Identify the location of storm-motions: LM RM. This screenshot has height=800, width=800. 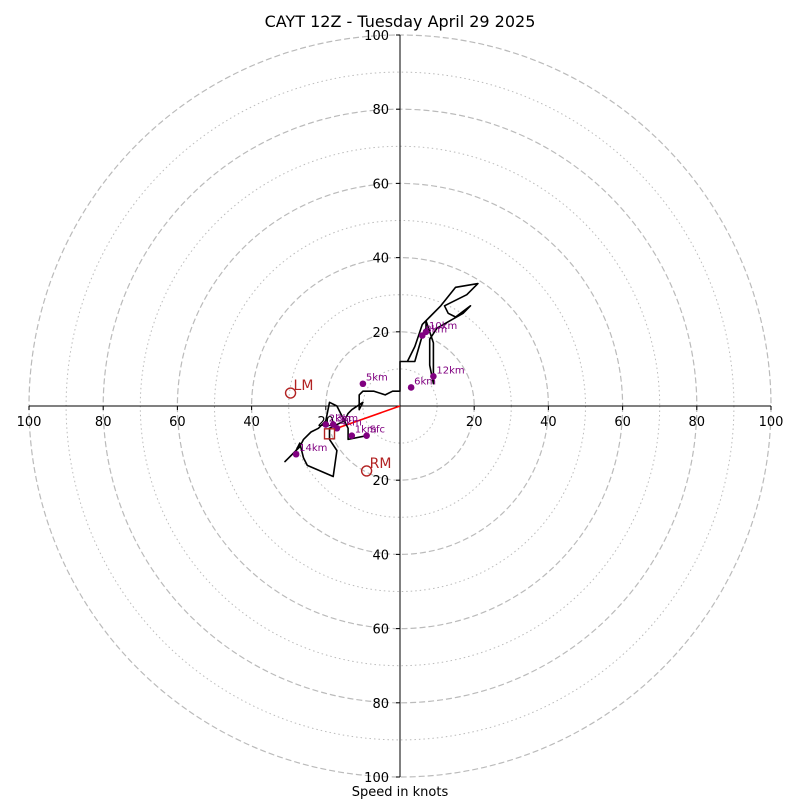
(338, 427).